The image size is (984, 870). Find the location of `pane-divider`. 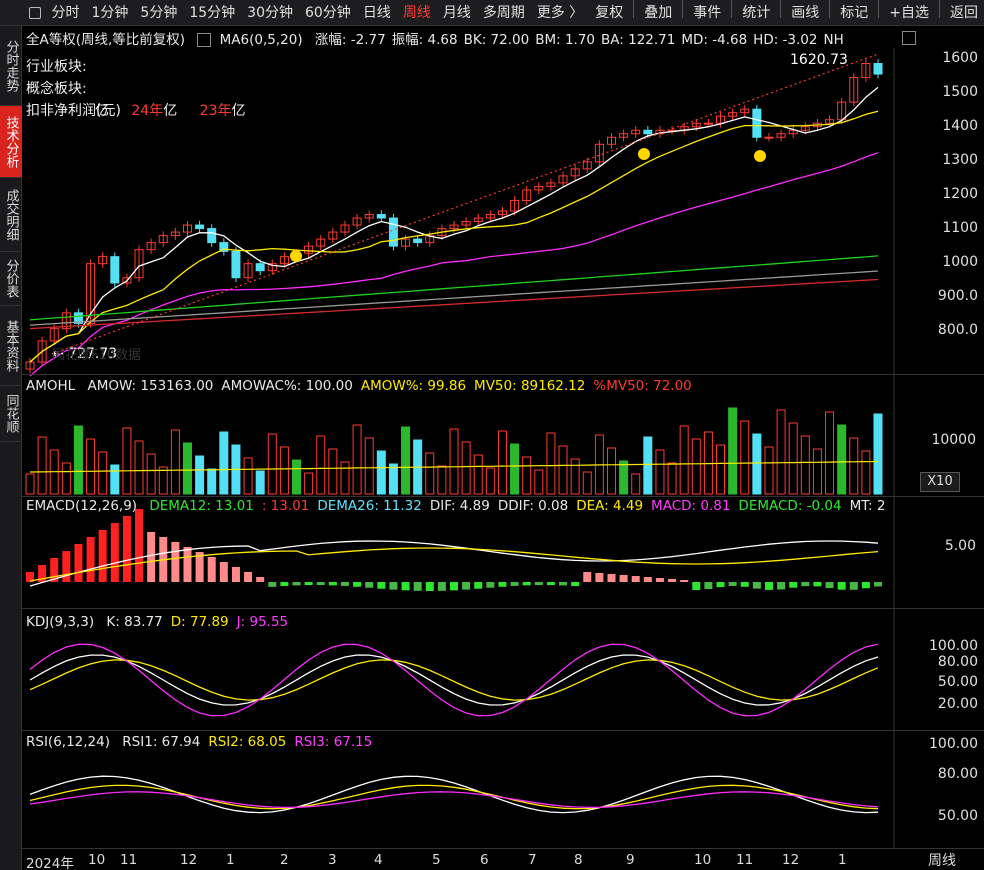

pane-divider is located at coordinates (503, 374).